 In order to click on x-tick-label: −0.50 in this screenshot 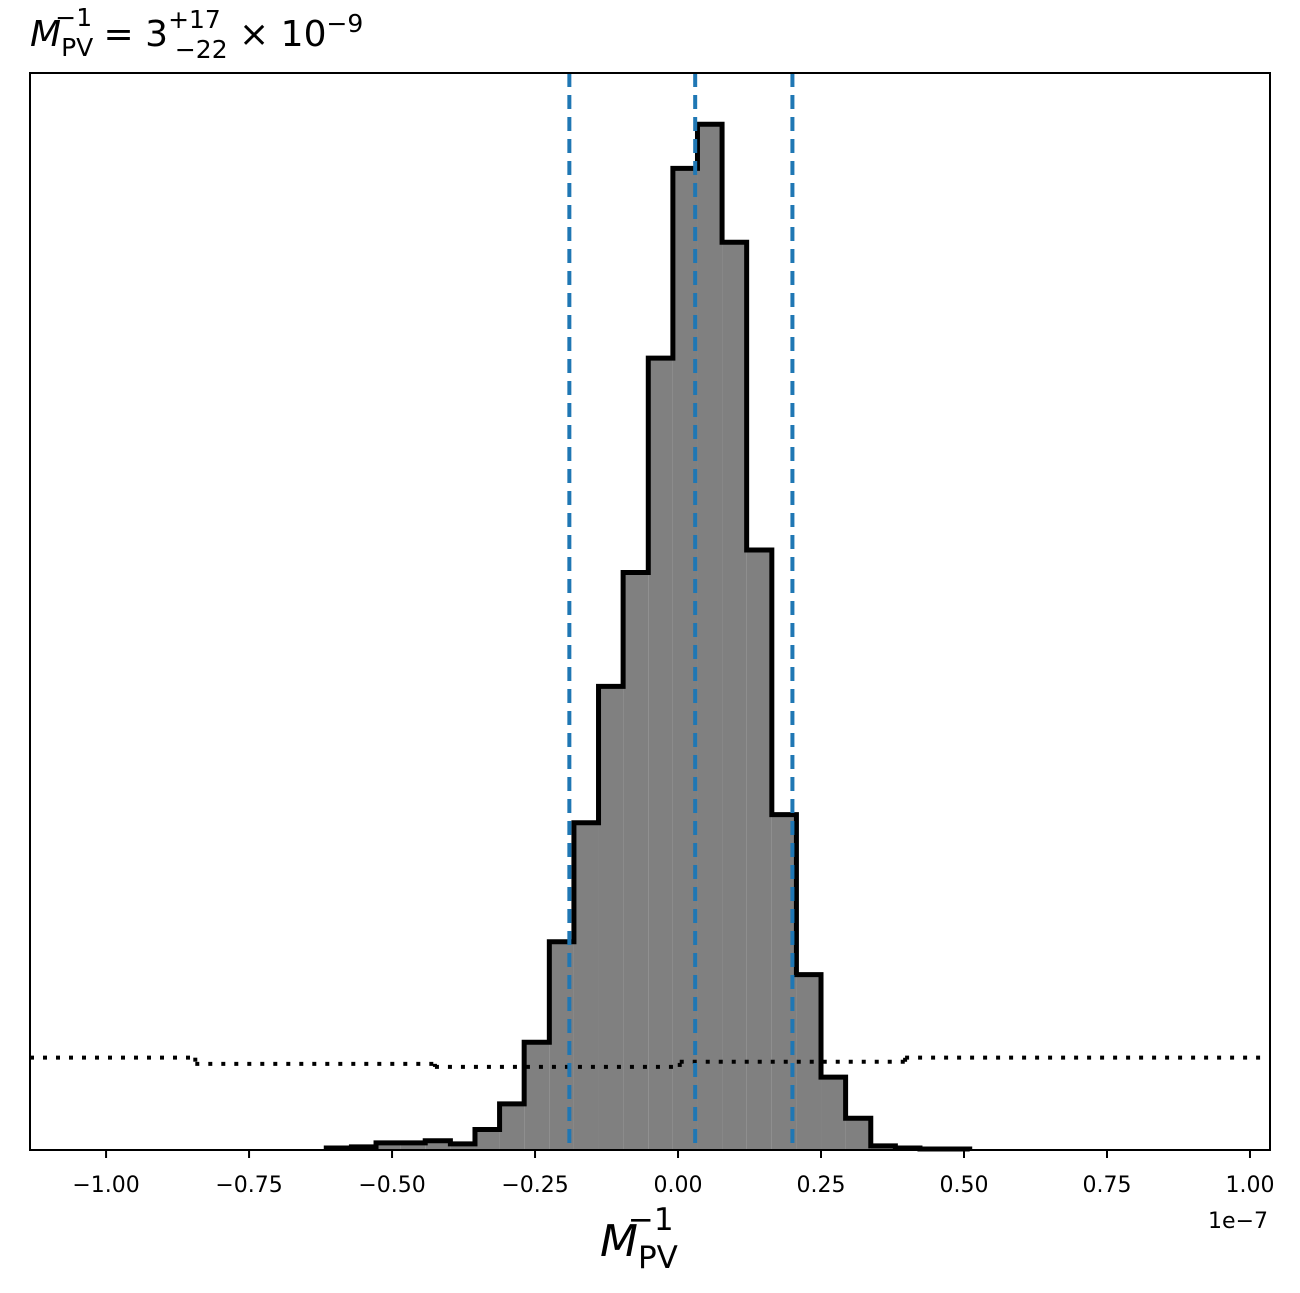, I will do `click(391, 1185)`.